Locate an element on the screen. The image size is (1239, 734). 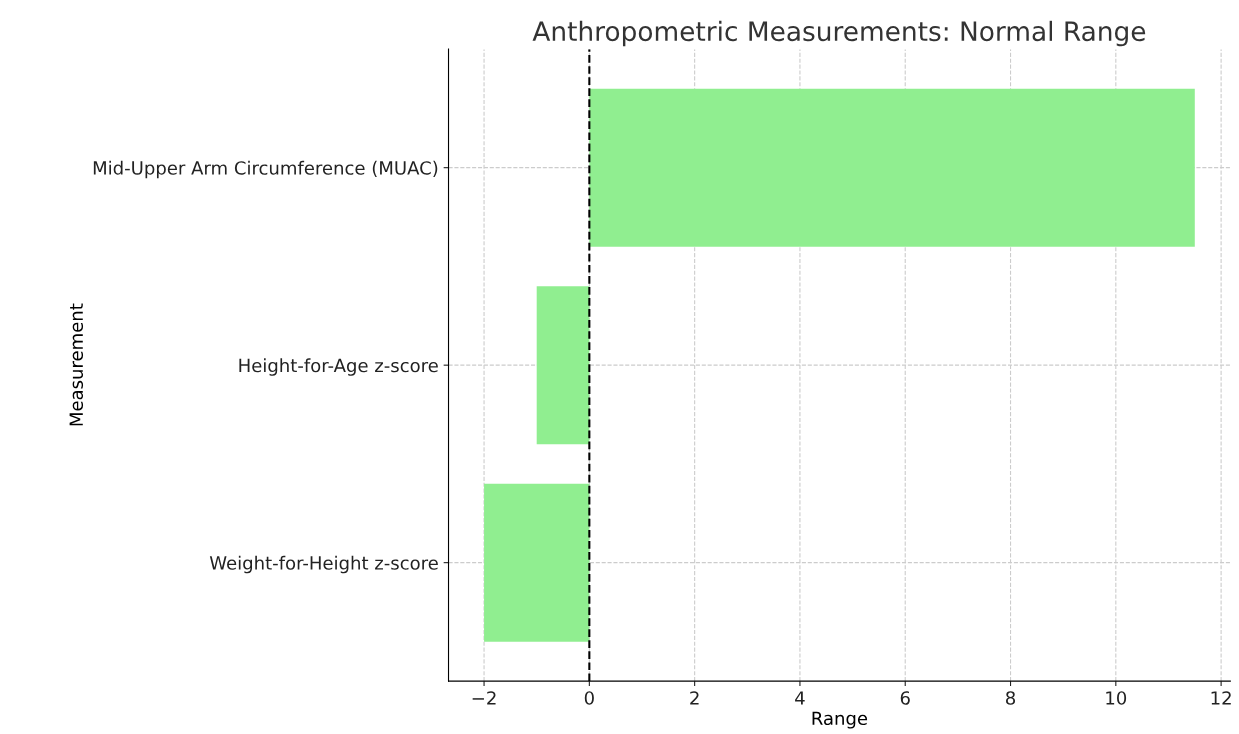
x-tick-label: 2 is located at coordinates (694, 698).